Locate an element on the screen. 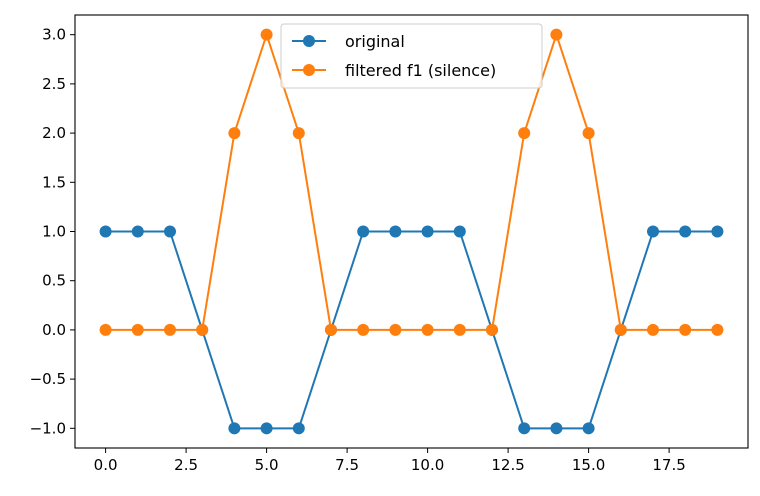 This screenshot has width=760, height=496. x-axis: 0.0 2.5 5.0 7.5 10.0 12.5 15.0 17.5 is located at coordinates (390, 461).